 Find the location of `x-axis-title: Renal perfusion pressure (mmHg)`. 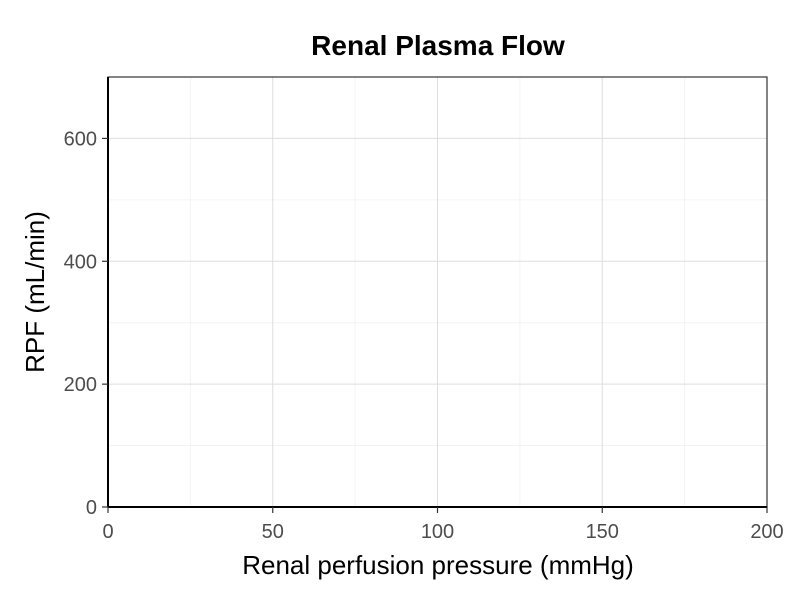

x-axis-title: Renal perfusion pressure (mmHg) is located at coordinates (438, 565).